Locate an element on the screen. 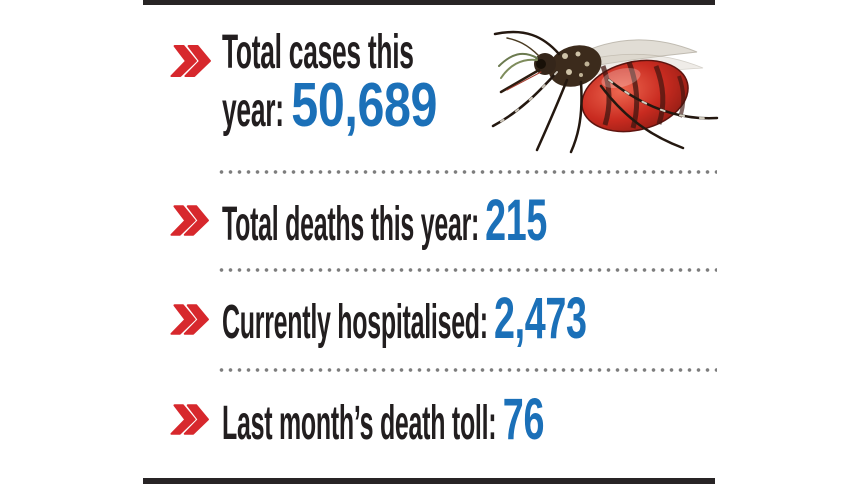  stat-label: Currently hospitalised: is located at coordinates (355, 322).